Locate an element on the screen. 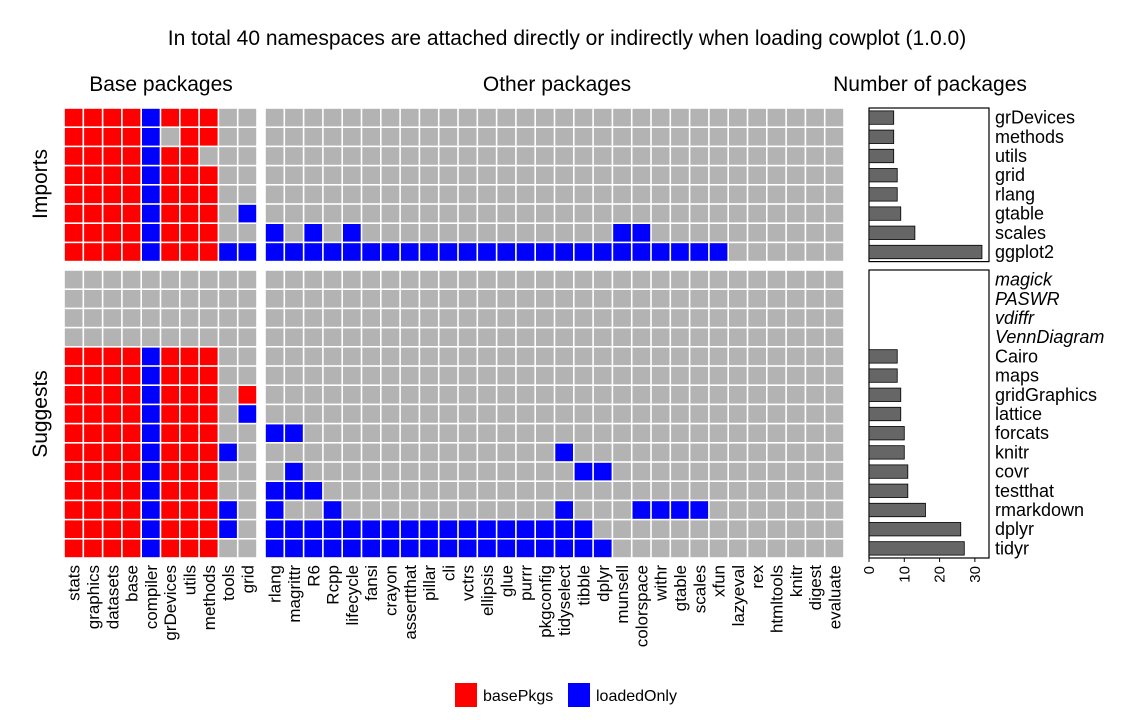 The height and width of the screenshot is (720, 1134). row-label: magick is located at coordinates (1024, 280).